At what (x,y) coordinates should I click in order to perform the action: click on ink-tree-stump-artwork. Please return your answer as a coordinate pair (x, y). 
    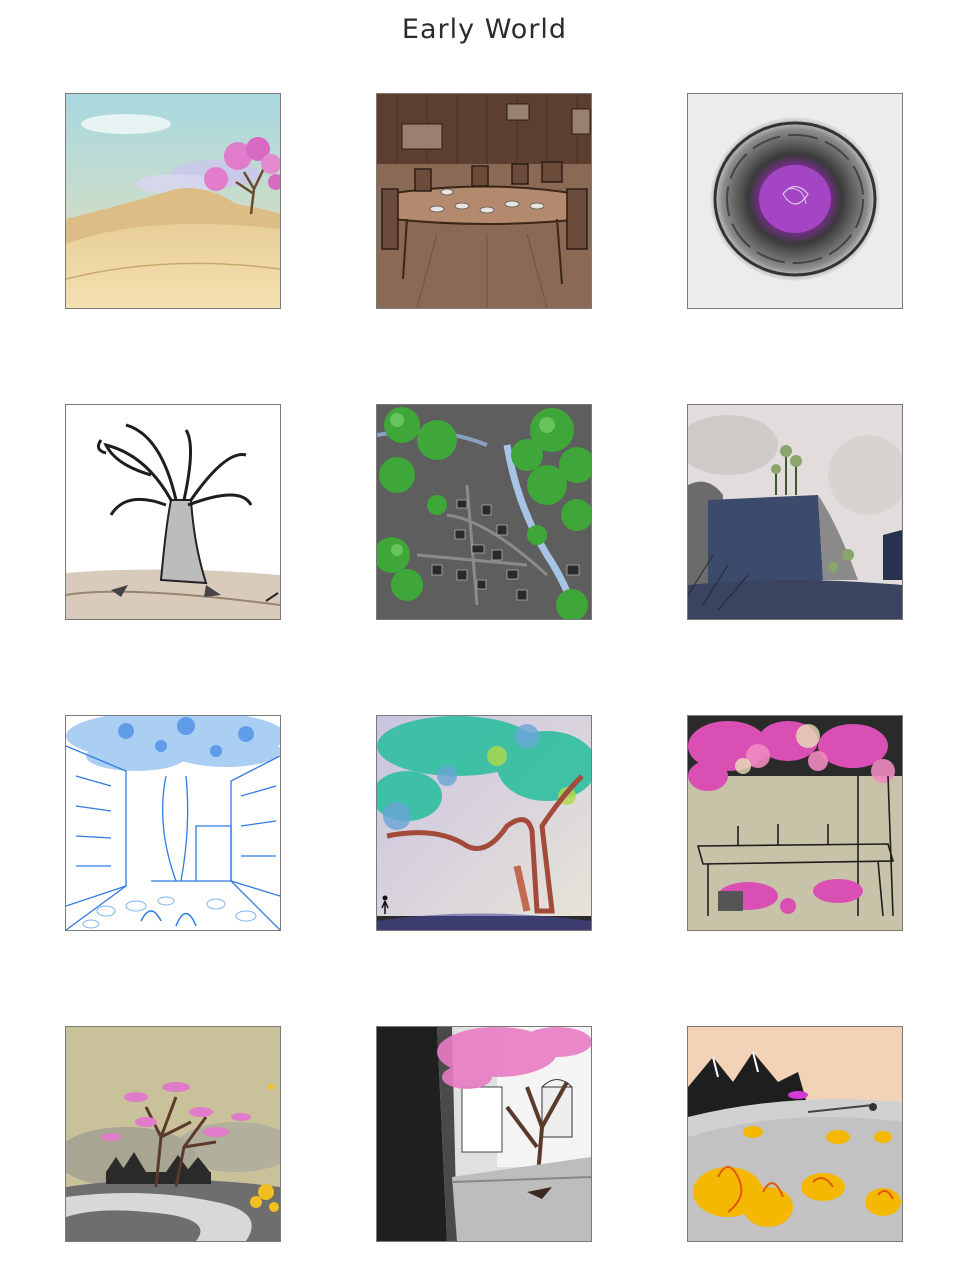
    Looking at the image, I should click on (173, 512).